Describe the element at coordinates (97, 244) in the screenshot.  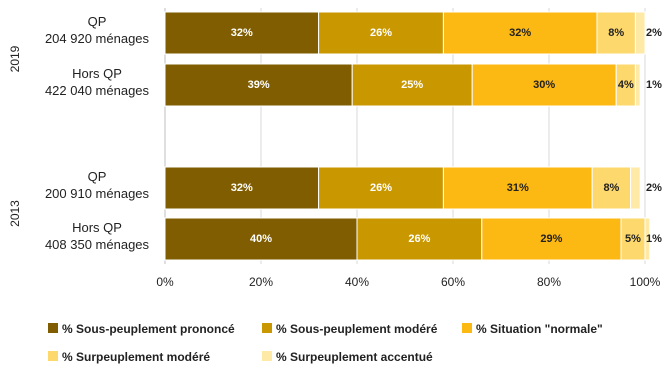
I see `category-sublabel: 408 350 ménages` at that location.